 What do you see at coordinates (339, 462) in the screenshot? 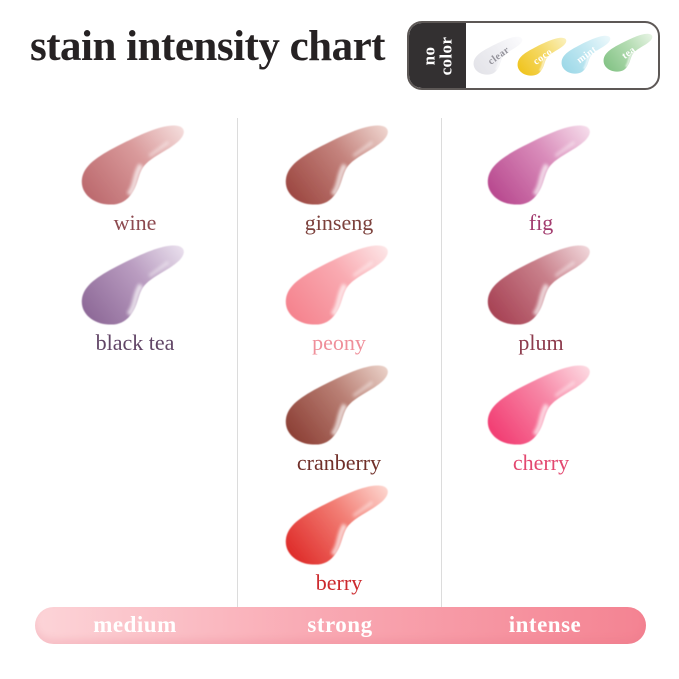
I see `shade-label: cranberry` at bounding box center [339, 462].